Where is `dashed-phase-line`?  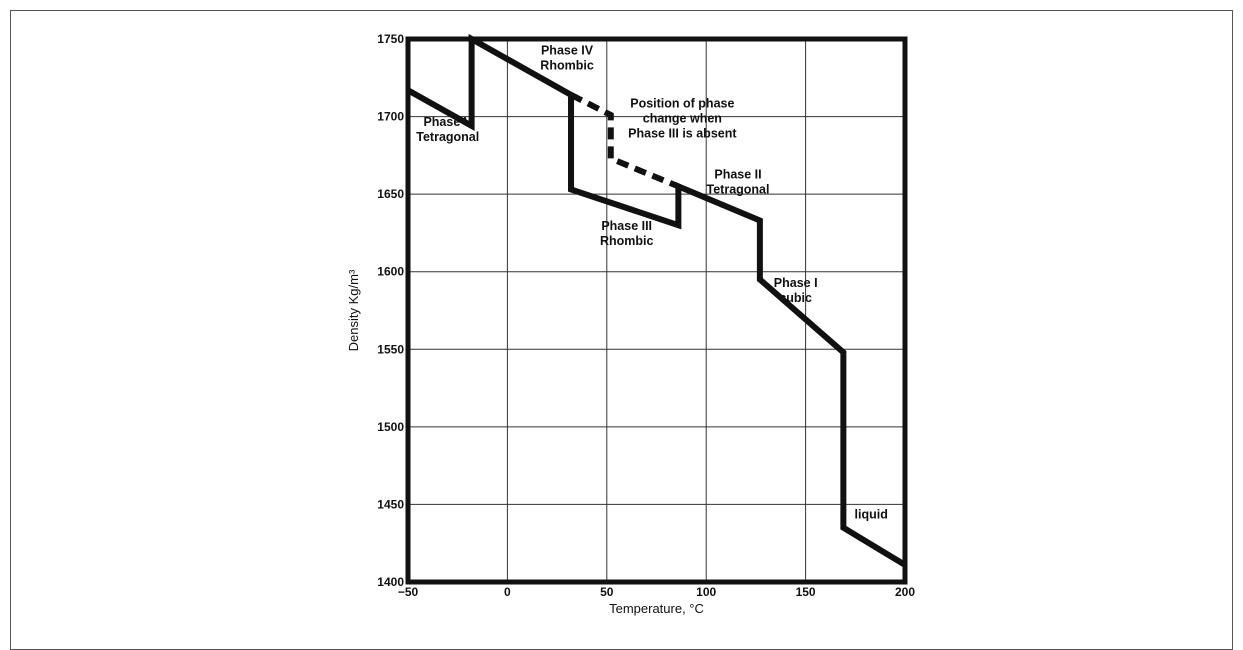
dashed-phase-line is located at coordinates (624, 141).